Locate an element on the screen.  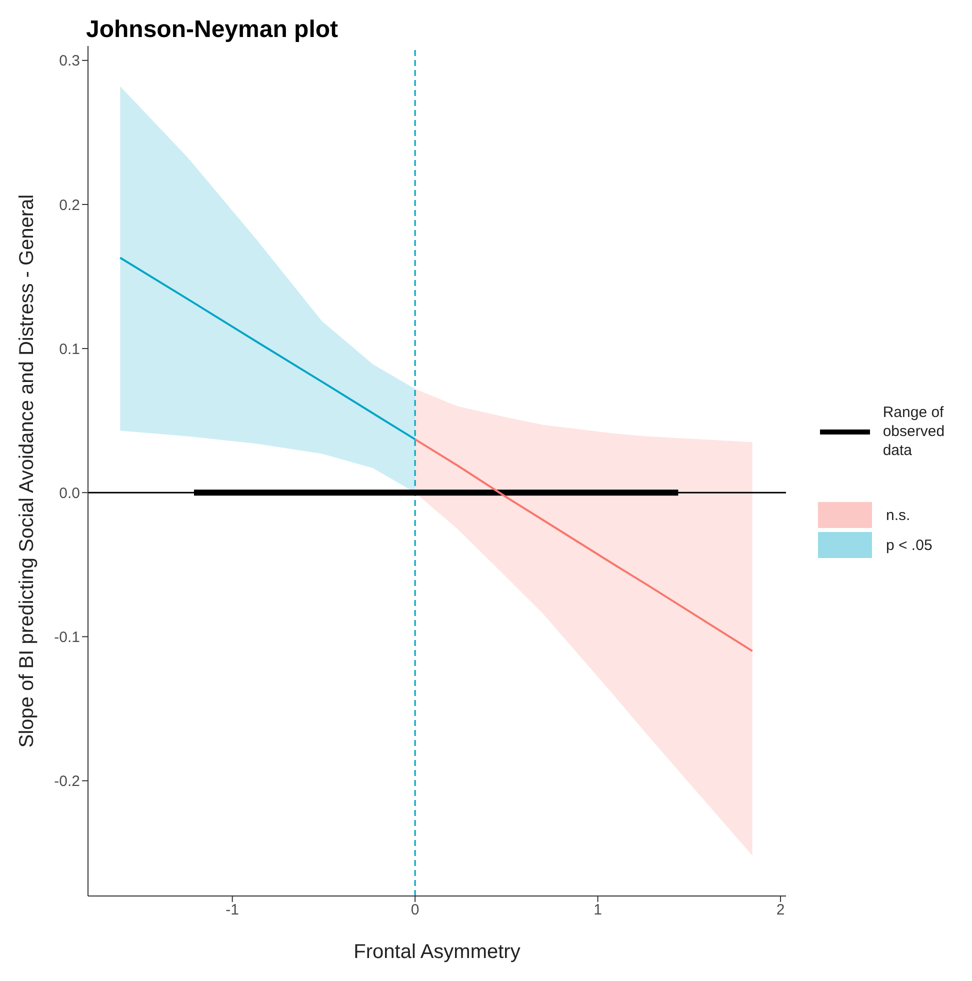
y-tick-label: 0.1 is located at coordinates (69, 349).